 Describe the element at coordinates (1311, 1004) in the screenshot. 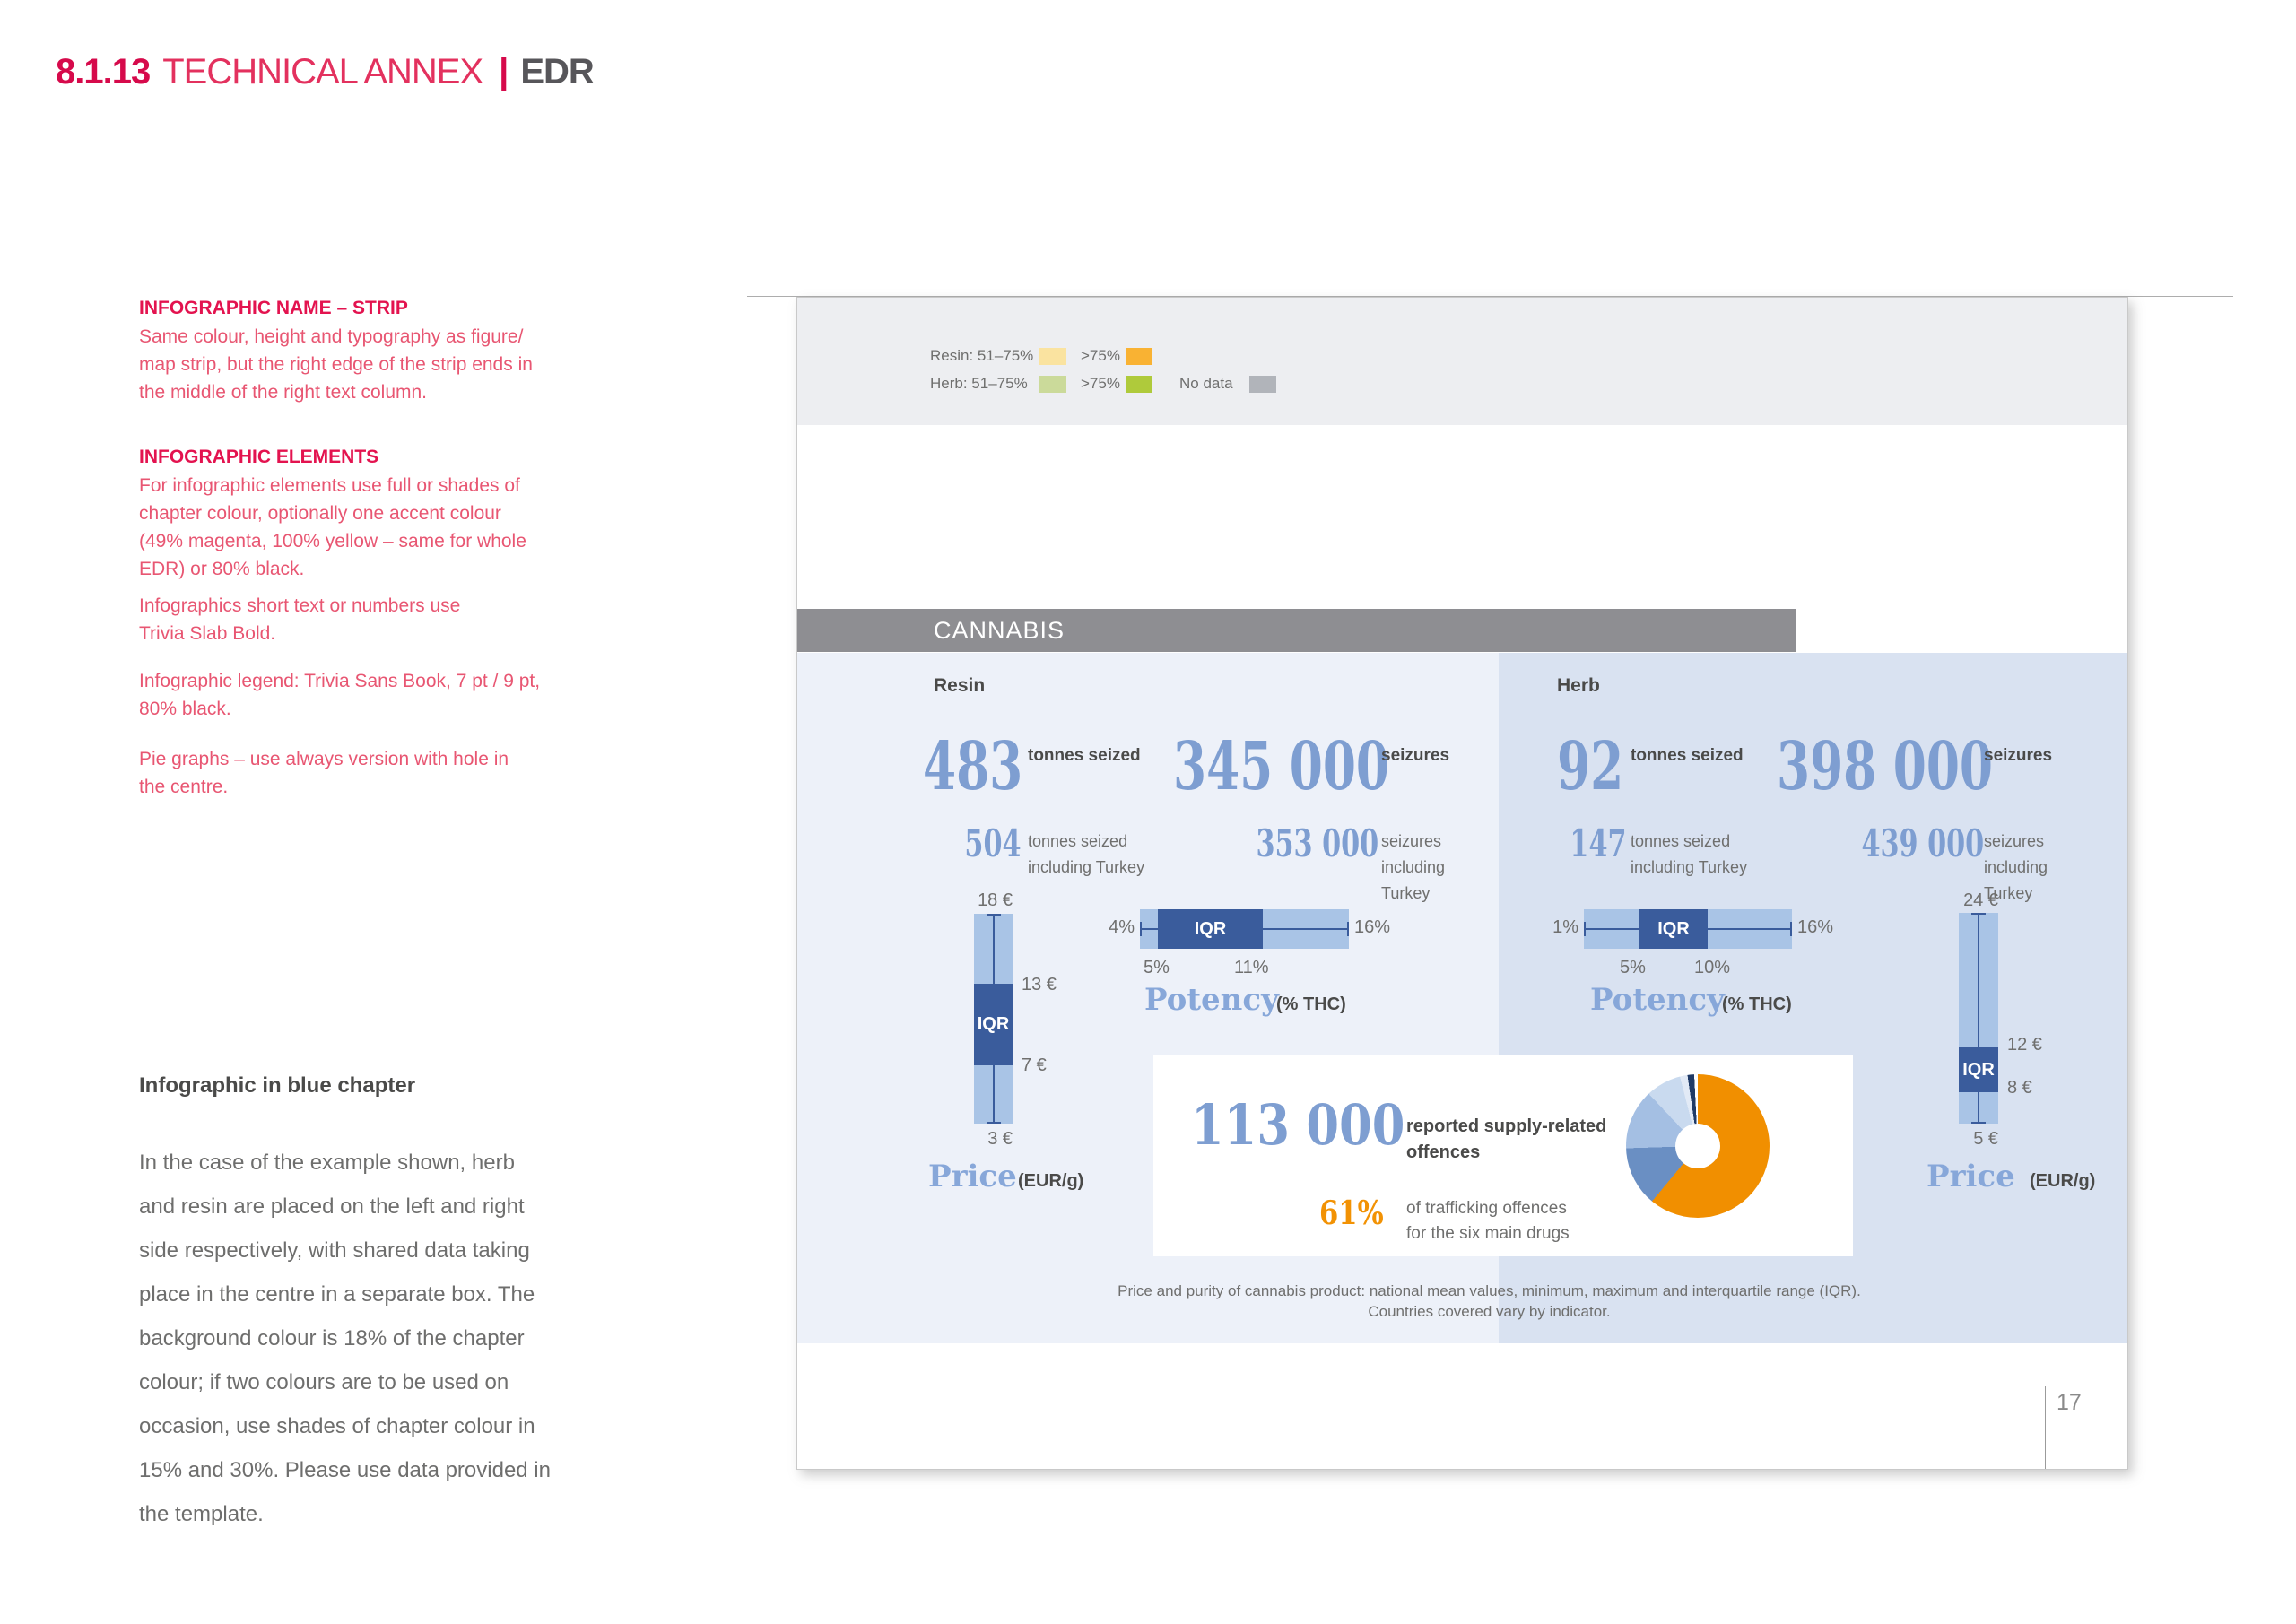

I see `resin-potency-unit: (% THC)` at that location.